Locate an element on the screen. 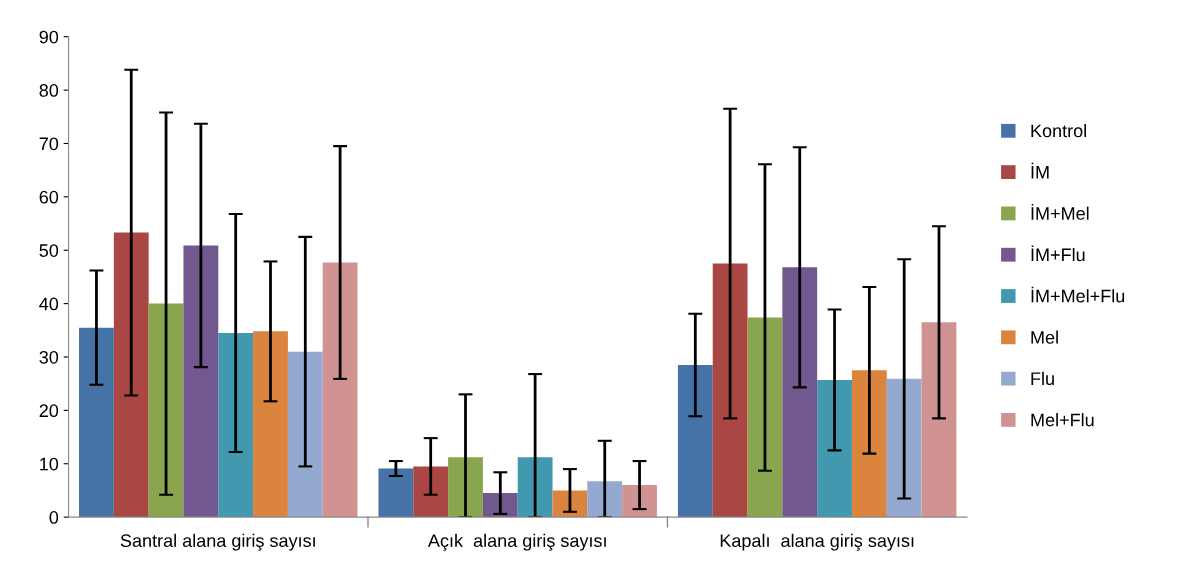  legend-label: Mel is located at coordinates (1044, 337).